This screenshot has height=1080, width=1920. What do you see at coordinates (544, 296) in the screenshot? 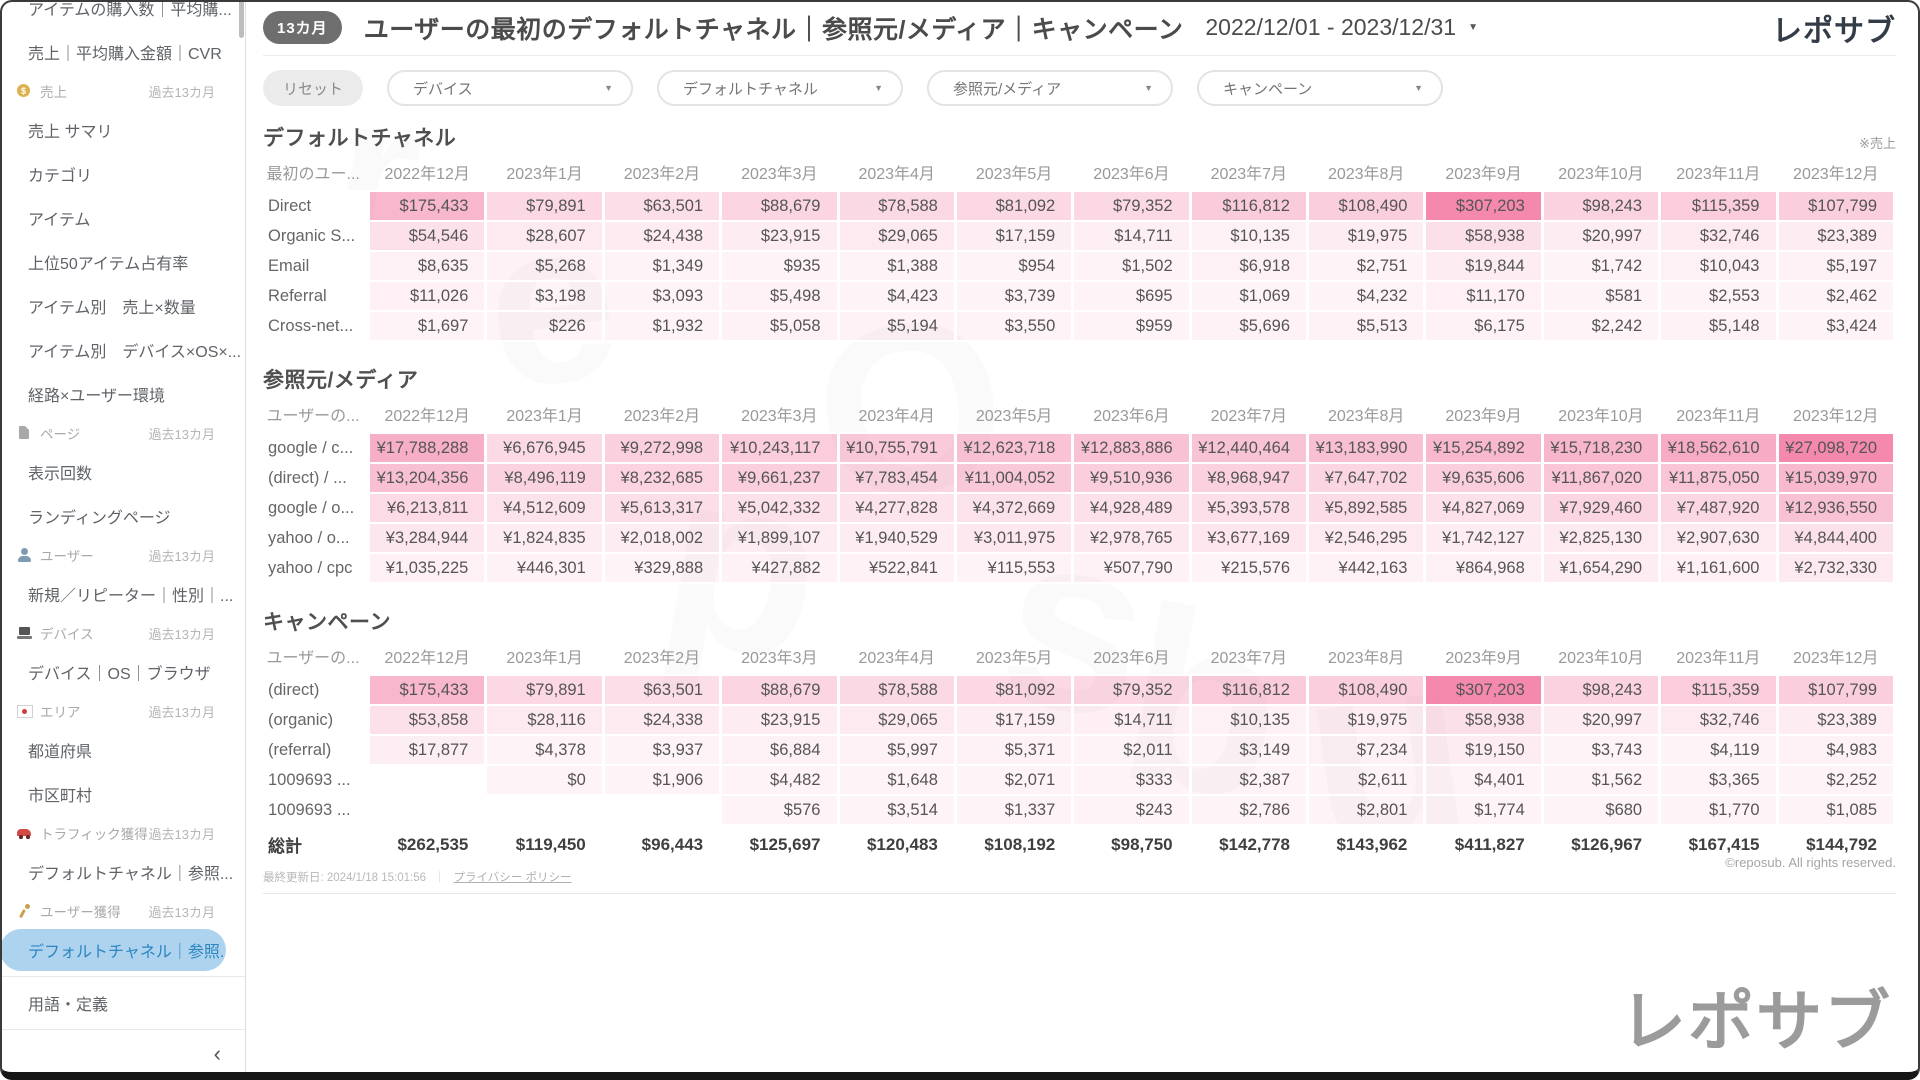
I see `data-cell: $3,198` at bounding box center [544, 296].